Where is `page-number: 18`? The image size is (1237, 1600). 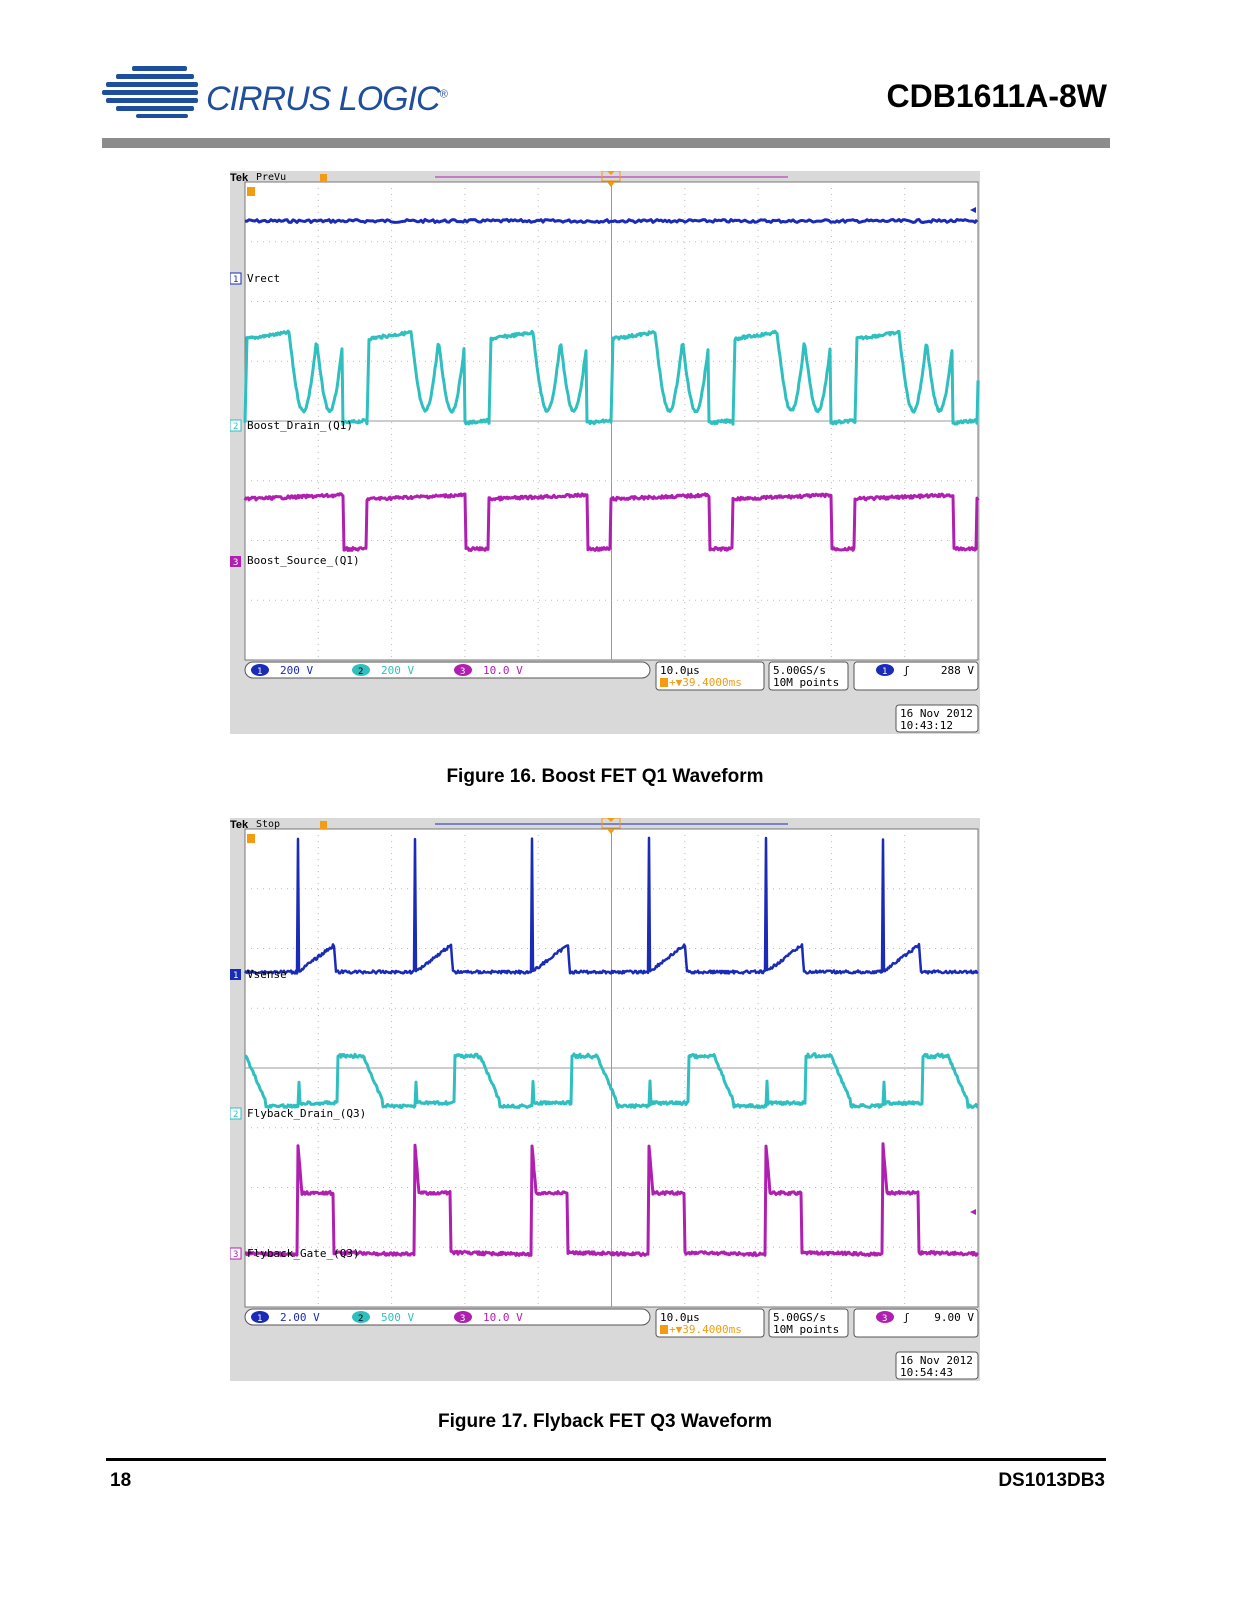 page-number: 18 is located at coordinates (121, 1480).